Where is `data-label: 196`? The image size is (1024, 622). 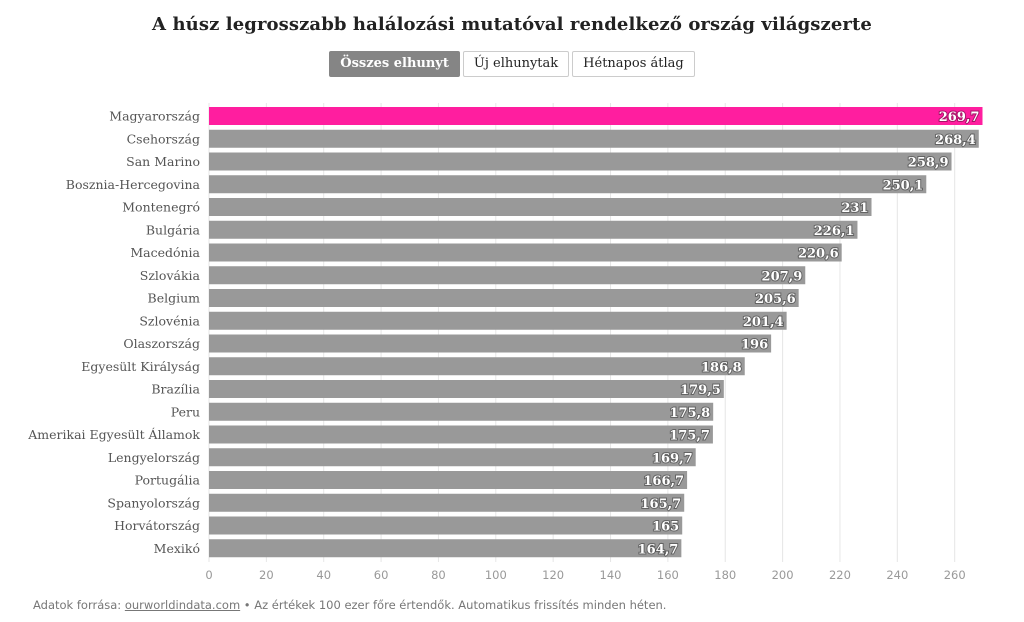
data-label: 196 is located at coordinates (754, 345).